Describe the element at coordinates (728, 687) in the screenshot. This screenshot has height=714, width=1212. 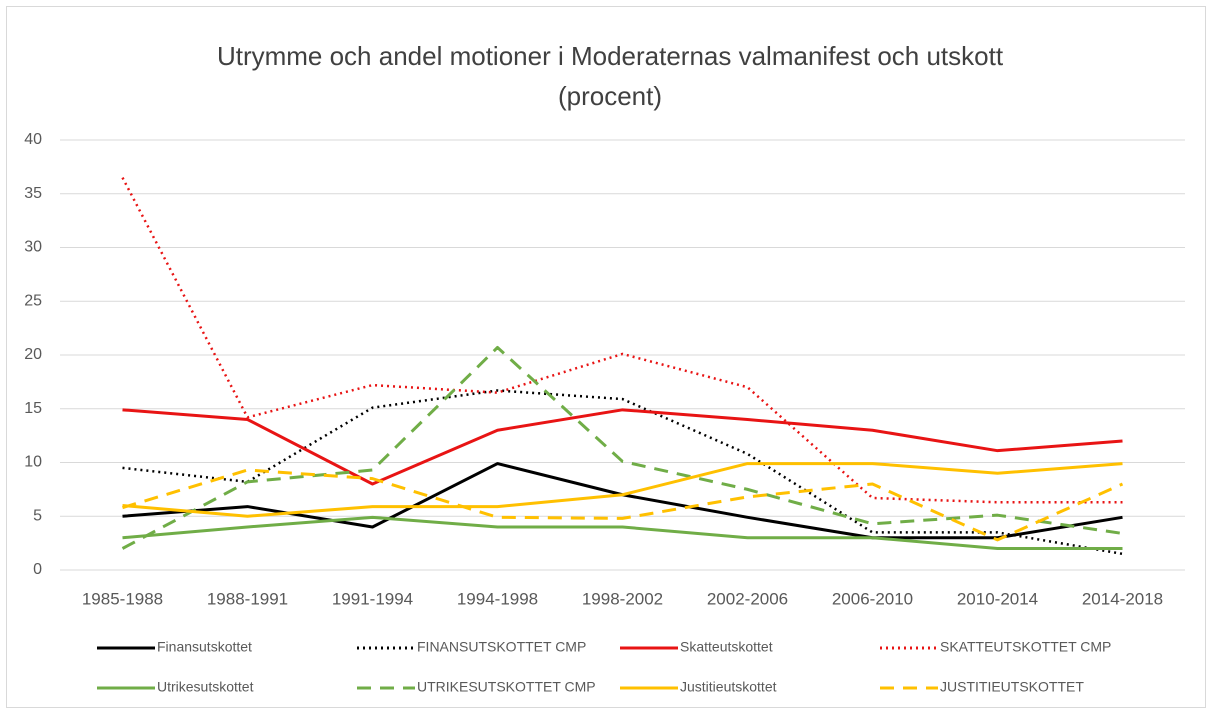
I see `legend-label: Justitieutskottet` at that location.